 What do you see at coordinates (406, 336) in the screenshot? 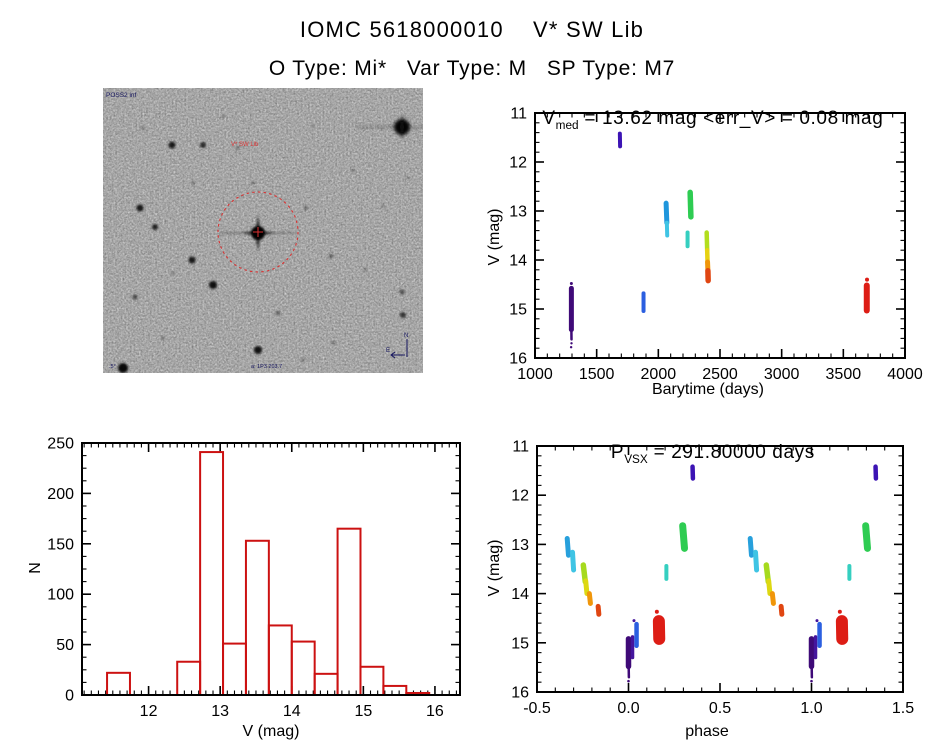
I see `compass-north-label: N` at bounding box center [406, 336].